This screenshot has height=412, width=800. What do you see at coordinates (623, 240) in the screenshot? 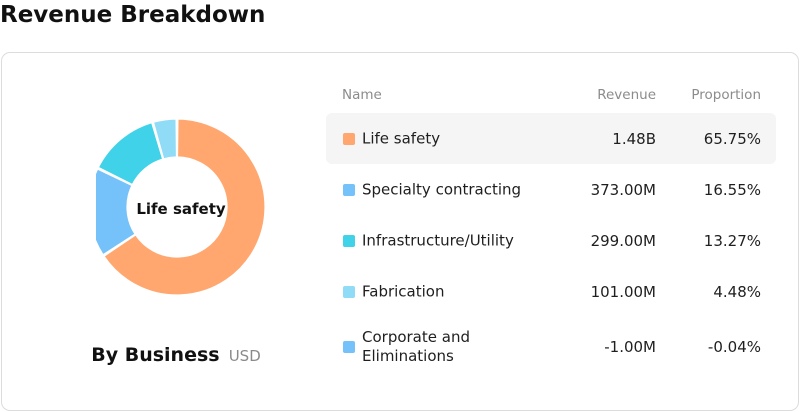
I see `row-revenue: 299.00M` at bounding box center [623, 240].